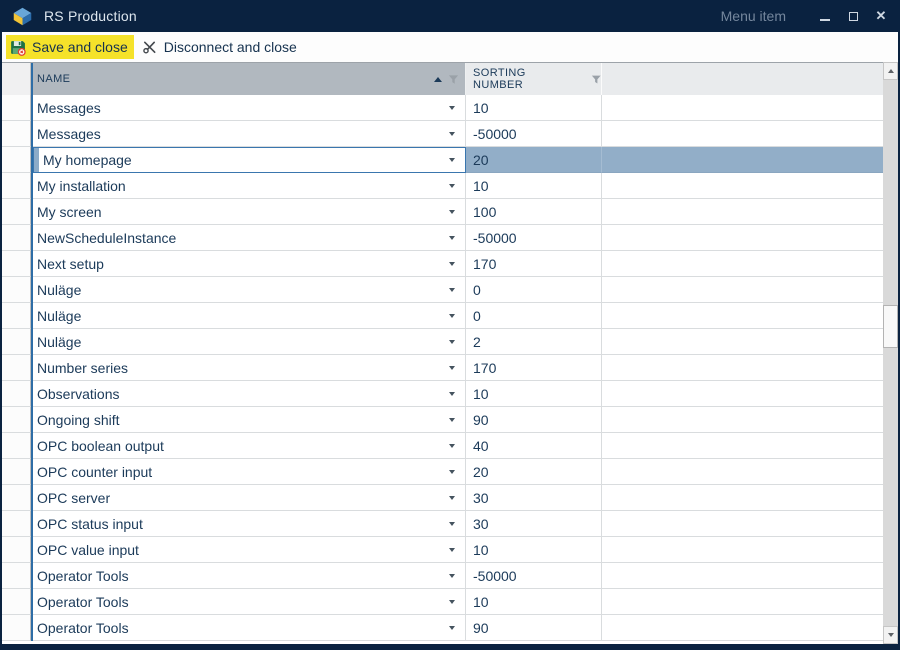 Image resolution: width=900 pixels, height=650 pixels. I want to click on table-row: Operator Tools 90, so click(442, 628).